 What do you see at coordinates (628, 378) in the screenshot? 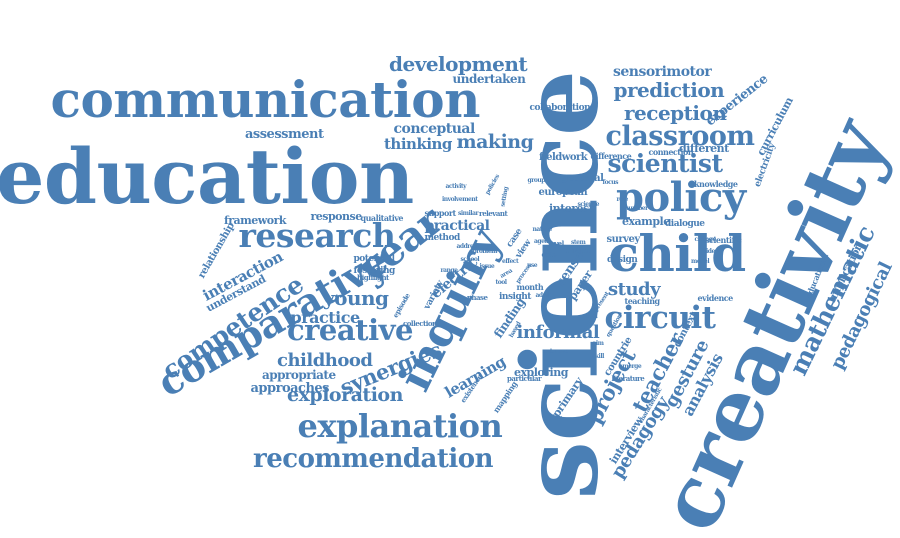
I see `word-literature-88: literature` at bounding box center [628, 378].